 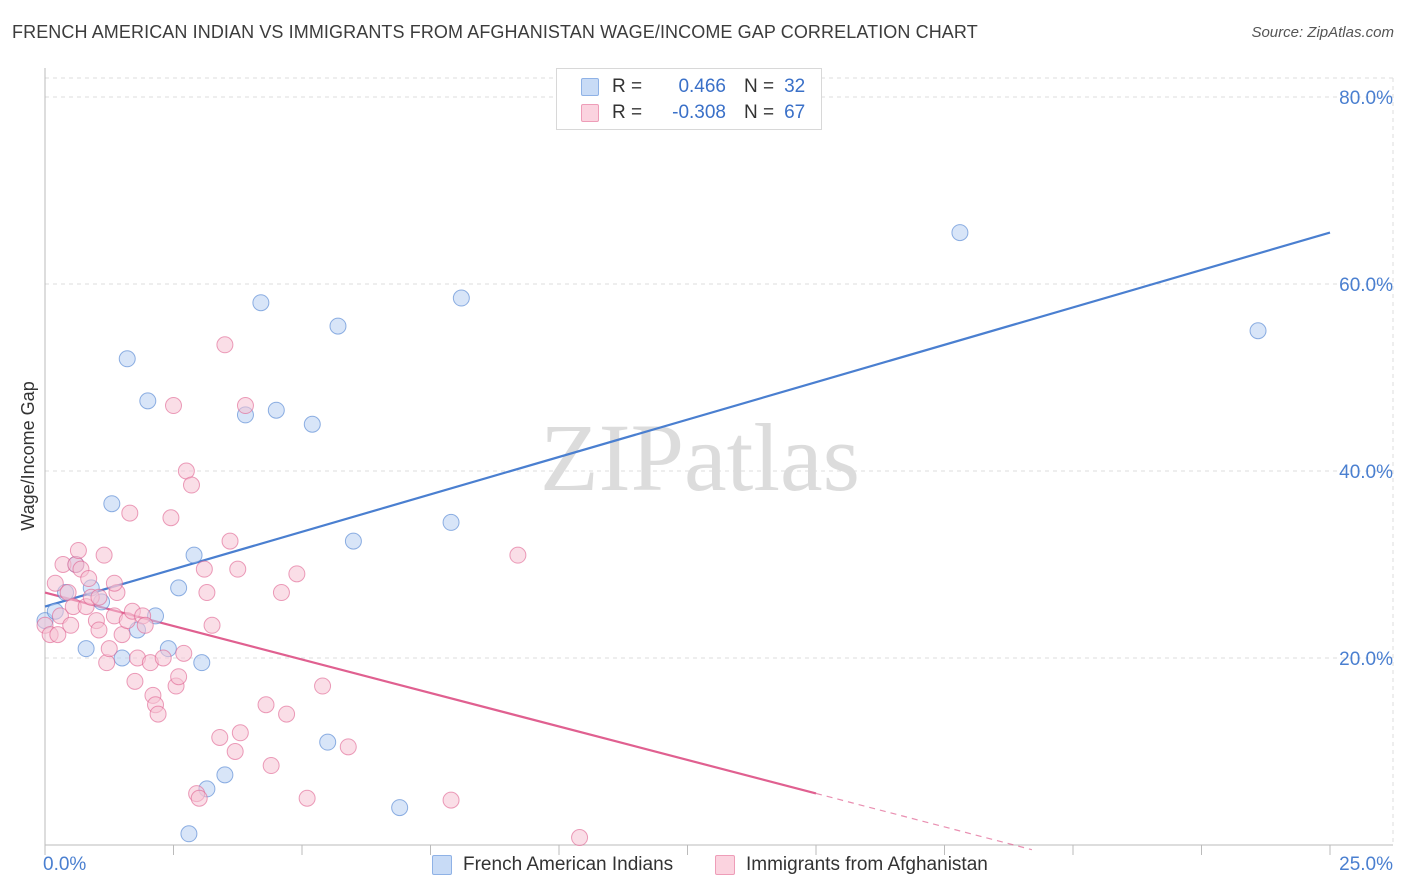 I want to click on series-swatch-pink, so click(x=725, y=865).